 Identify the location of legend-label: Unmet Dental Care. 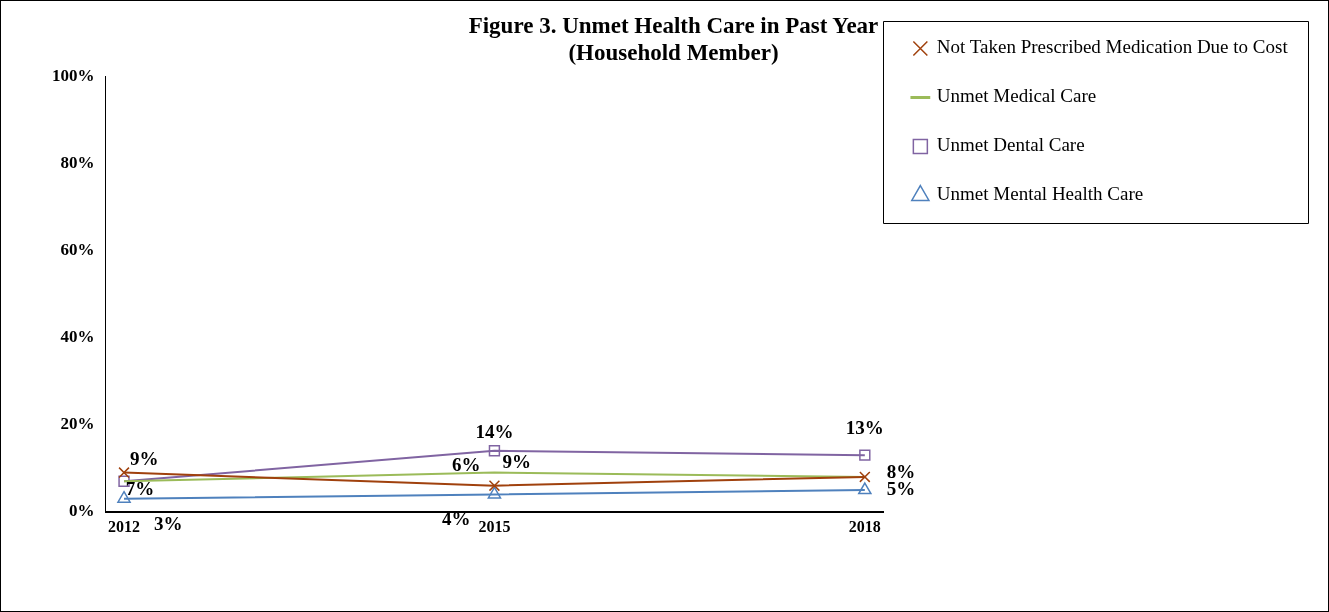
(1010, 145).